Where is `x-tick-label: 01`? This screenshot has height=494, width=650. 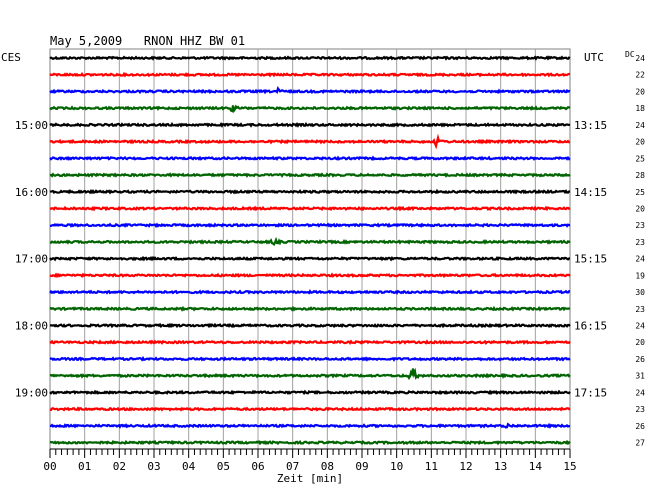 x-tick-label: 01 is located at coordinates (84, 466).